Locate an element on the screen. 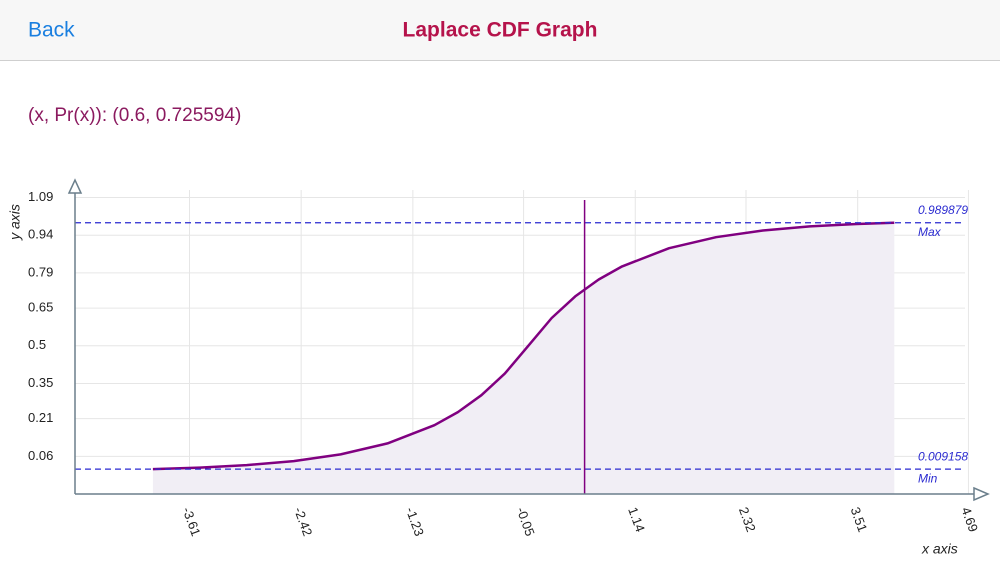 This screenshot has width=1000, height=563. x-axis-label: x axis is located at coordinates (939, 549).